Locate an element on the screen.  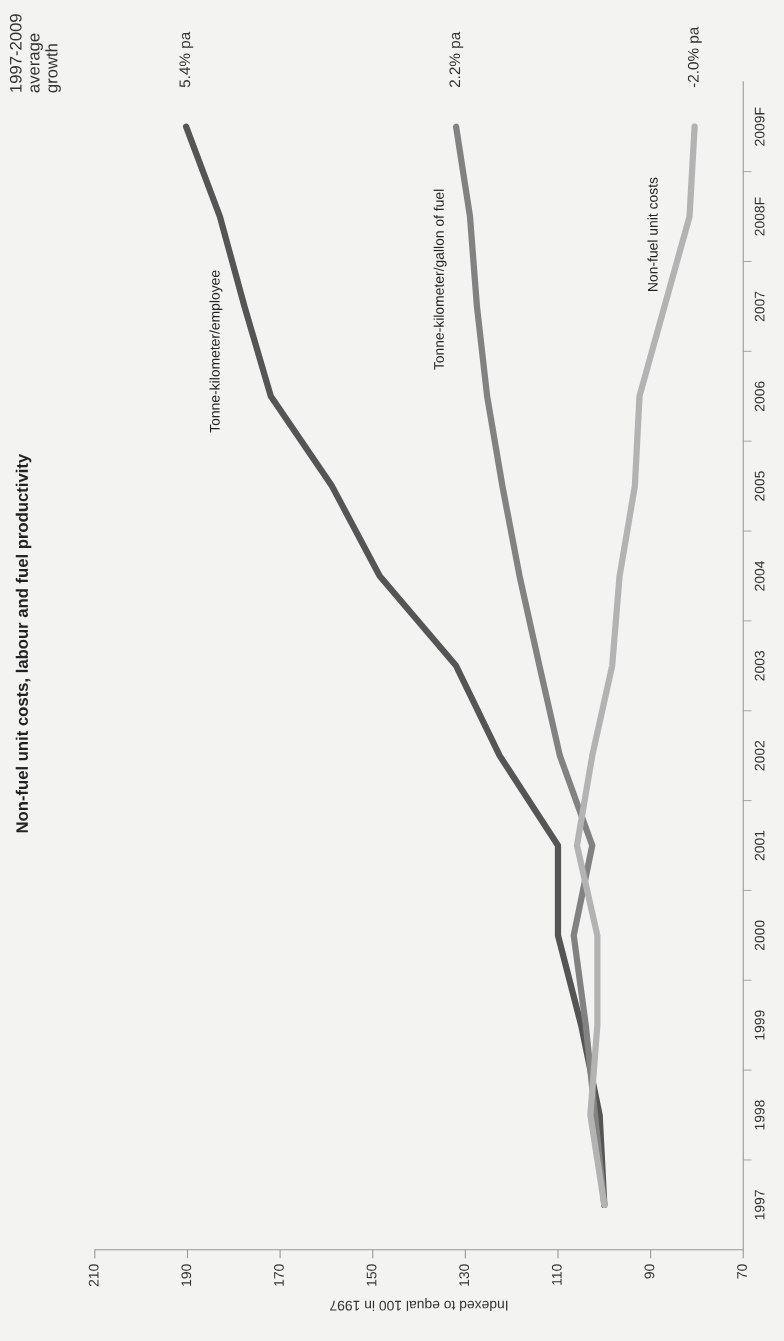
x-tick-label: 110 is located at coordinates (556, 1274).